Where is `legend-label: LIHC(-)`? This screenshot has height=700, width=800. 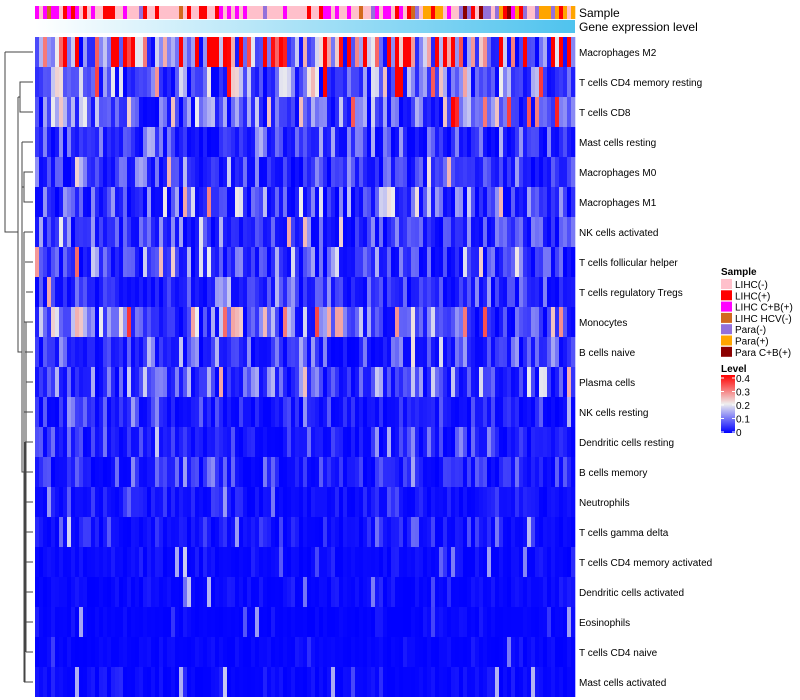
legend-label: LIHC(-) is located at coordinates (751, 285).